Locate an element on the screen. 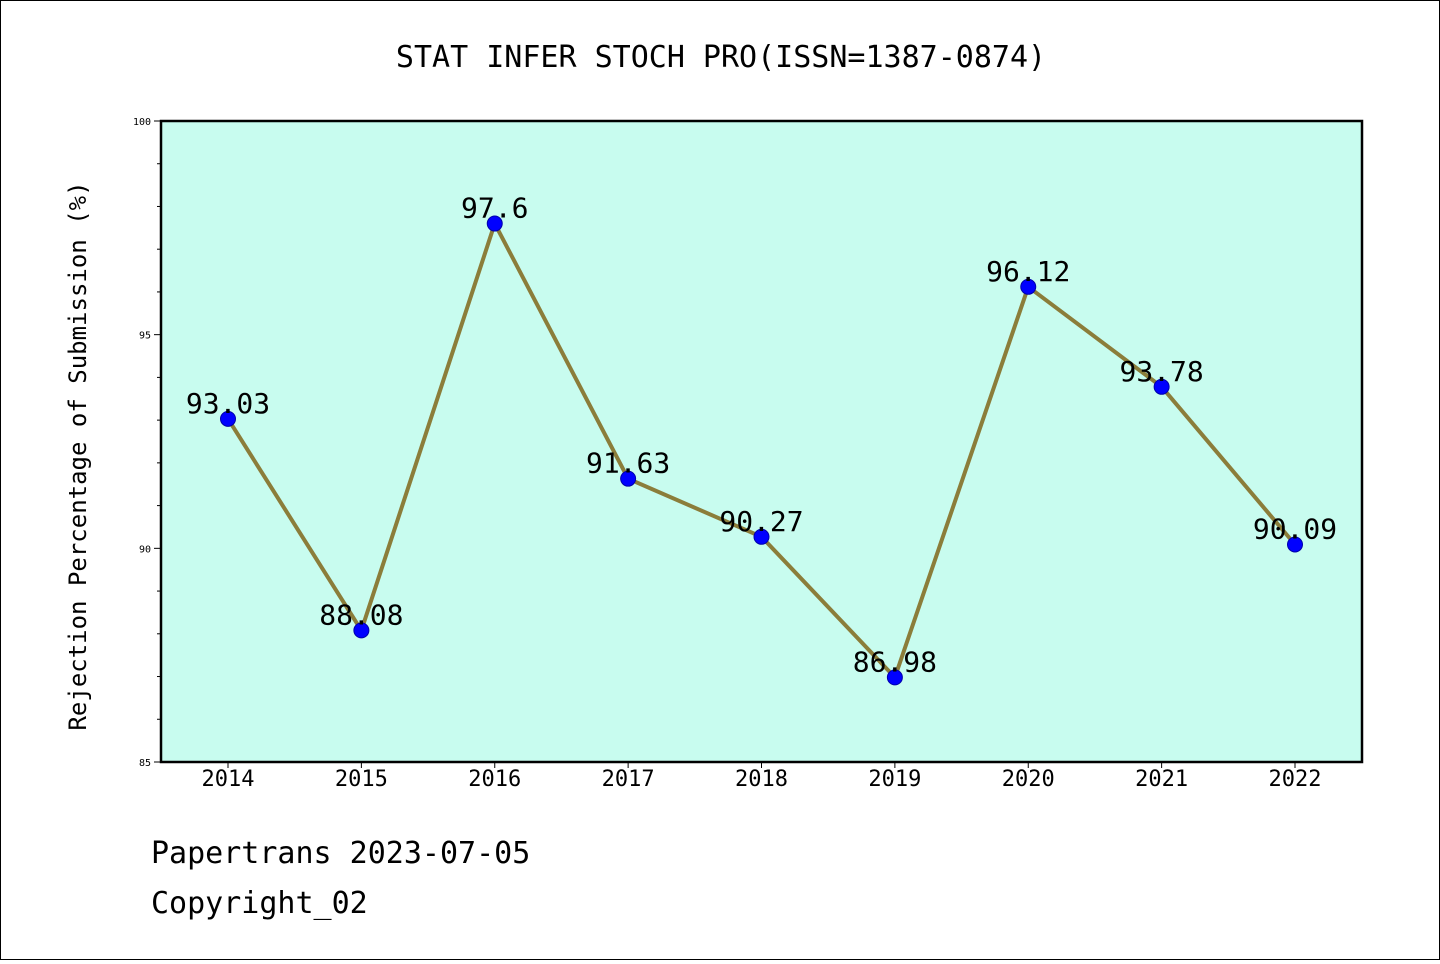  y-tick-label: 90 is located at coordinates (145, 549).